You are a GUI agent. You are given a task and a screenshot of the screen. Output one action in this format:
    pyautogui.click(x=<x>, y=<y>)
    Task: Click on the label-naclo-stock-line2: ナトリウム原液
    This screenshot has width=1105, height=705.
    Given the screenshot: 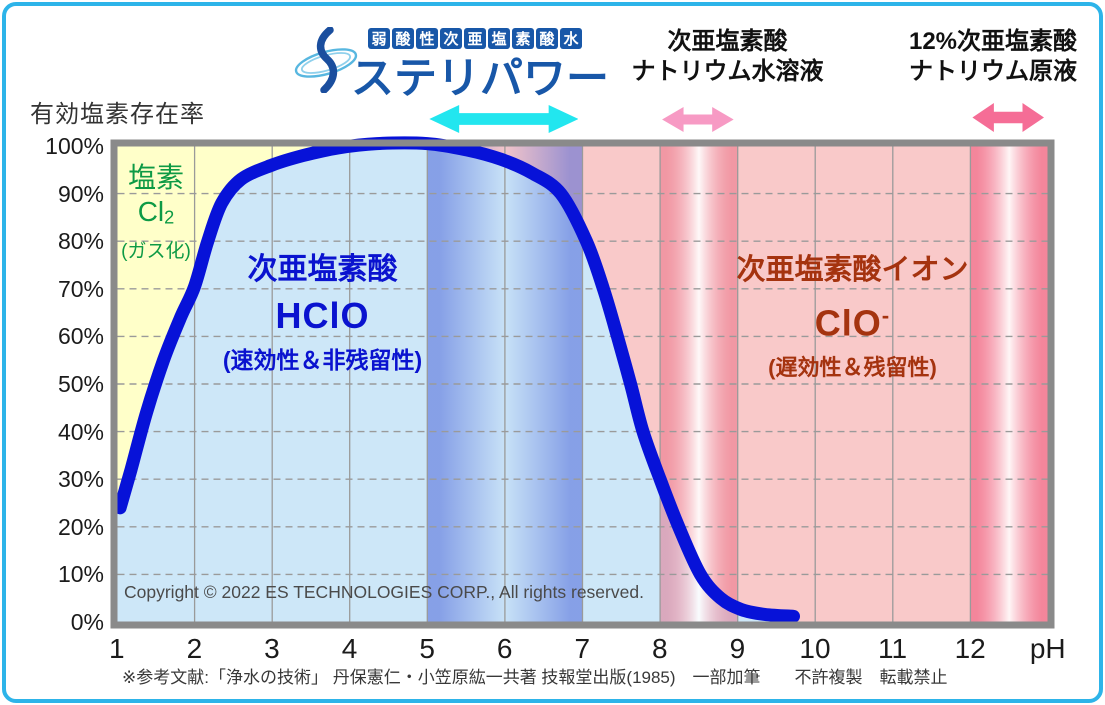 What is the action you would take?
    pyautogui.click(x=993, y=71)
    